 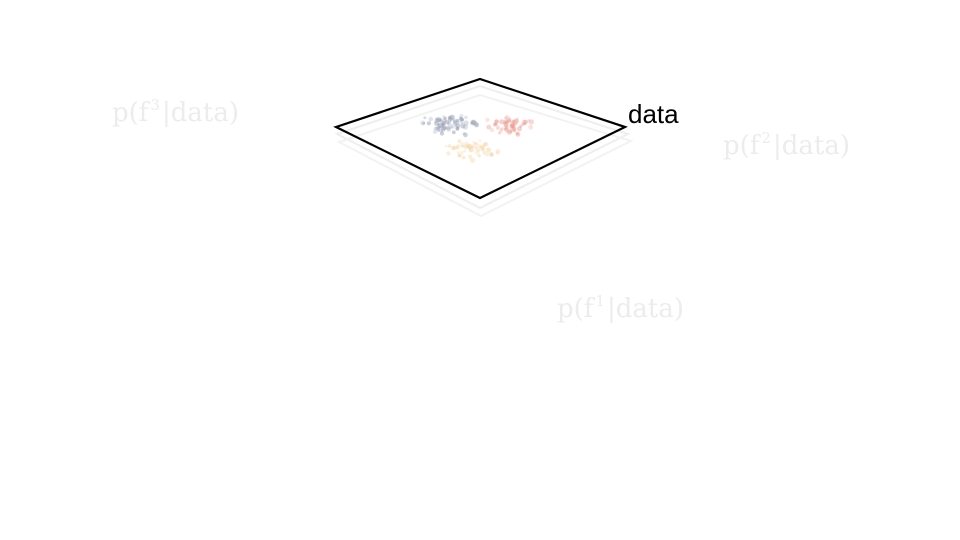 What do you see at coordinates (480, 138) in the screenshot?
I see `data-plane` at bounding box center [480, 138].